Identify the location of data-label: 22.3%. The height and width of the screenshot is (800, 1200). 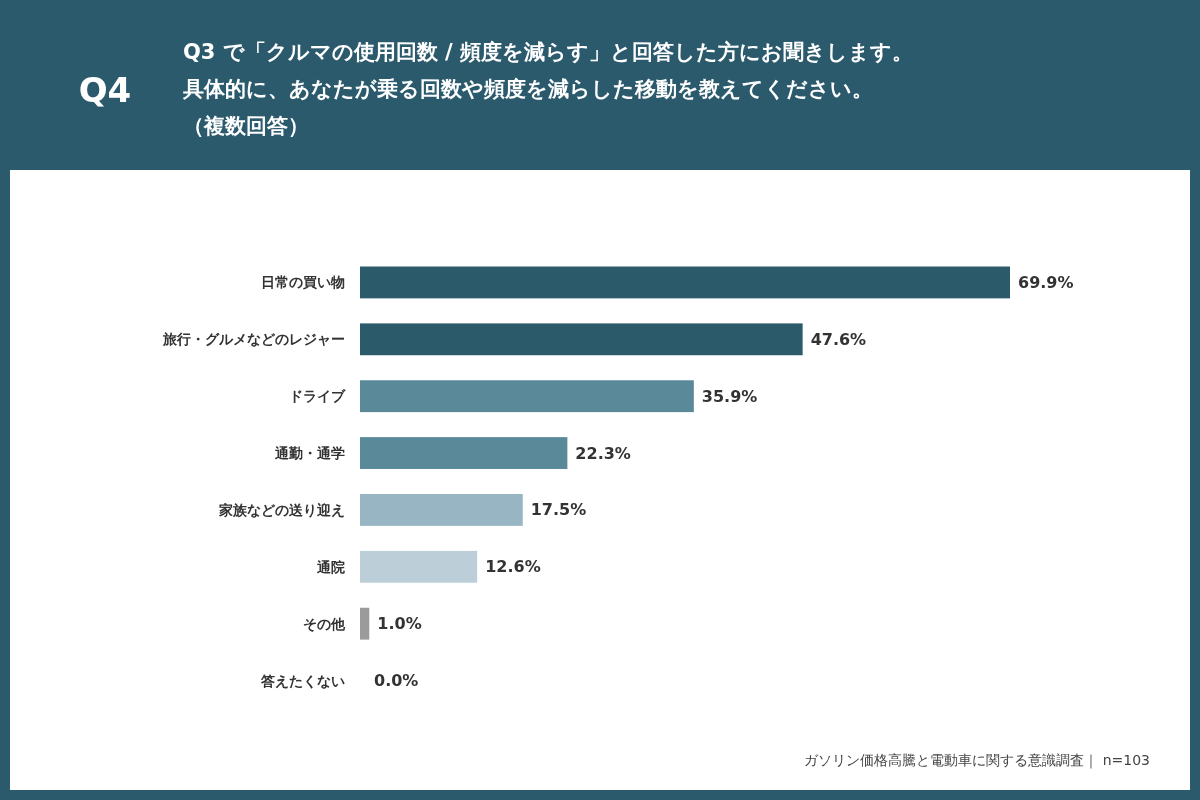
(603, 453).